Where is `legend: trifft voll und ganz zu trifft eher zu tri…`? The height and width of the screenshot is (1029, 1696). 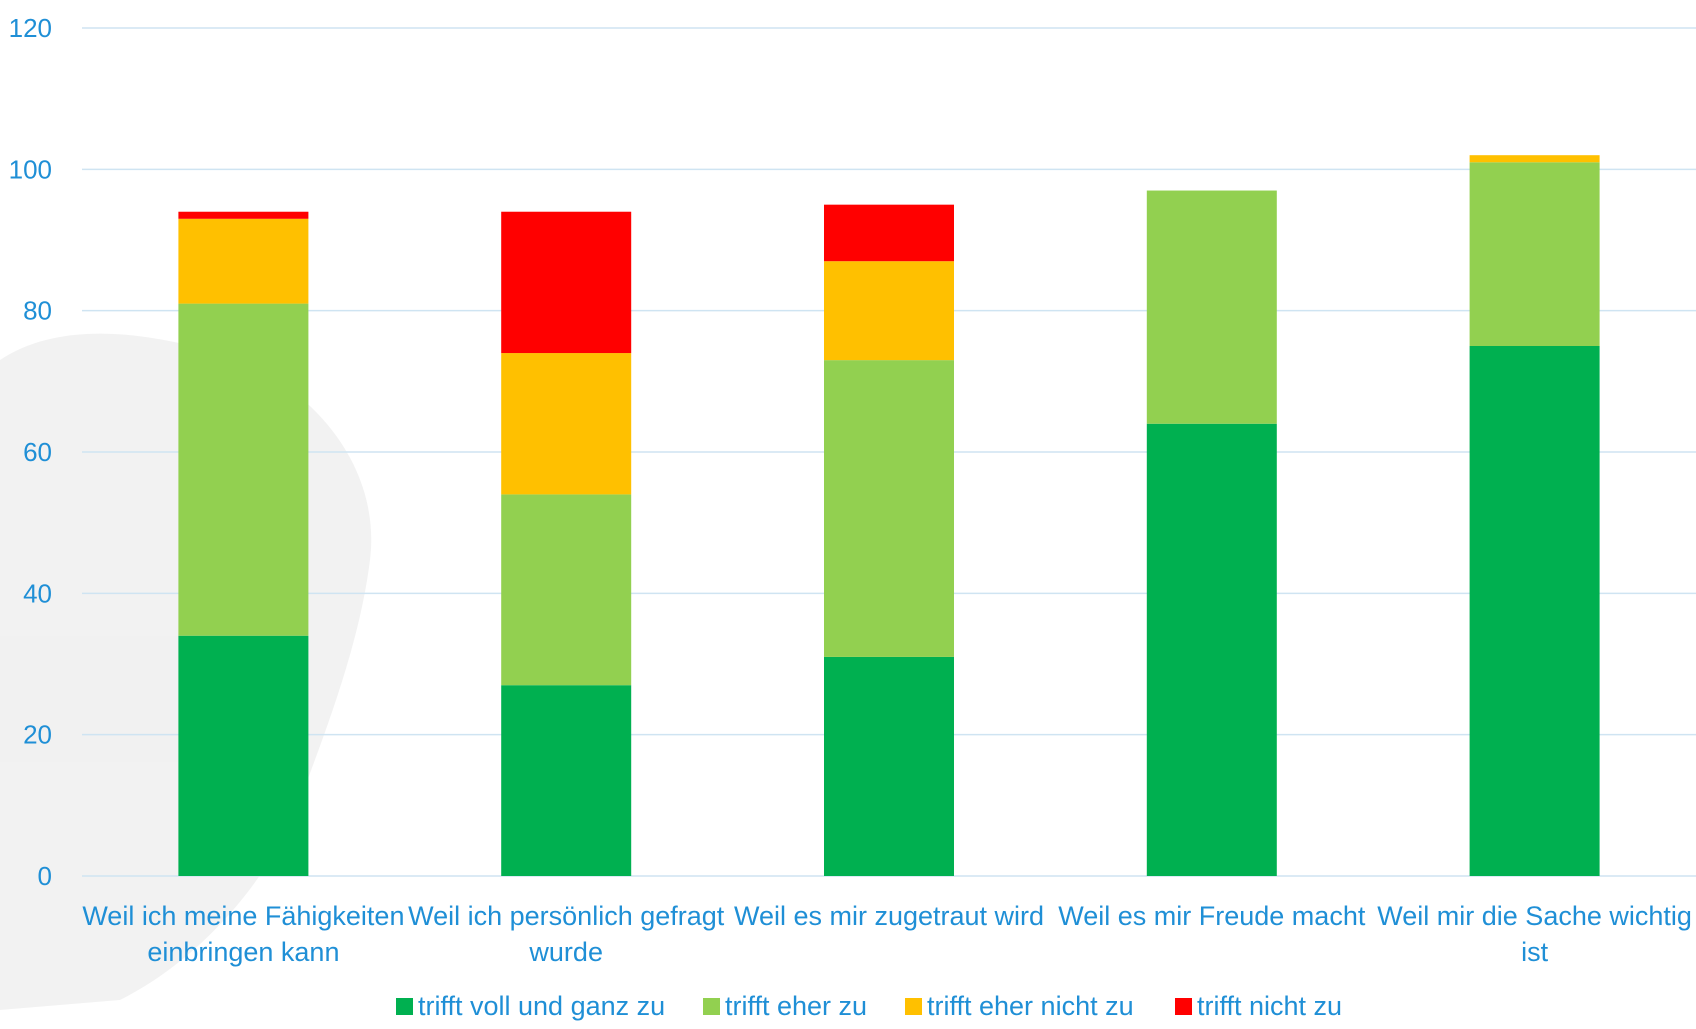 legend: trifft voll und ganz zu trifft eher zu tri… is located at coordinates (869, 1006).